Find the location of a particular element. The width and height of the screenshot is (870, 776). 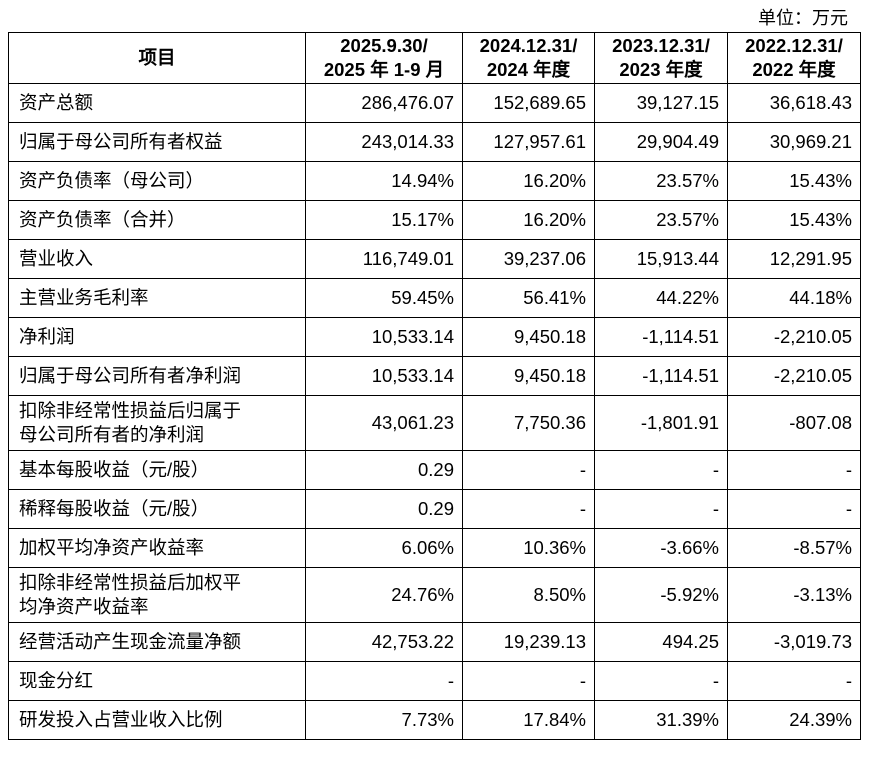

row-label: 归属于母公司所有者净利润 is located at coordinates (157, 376).